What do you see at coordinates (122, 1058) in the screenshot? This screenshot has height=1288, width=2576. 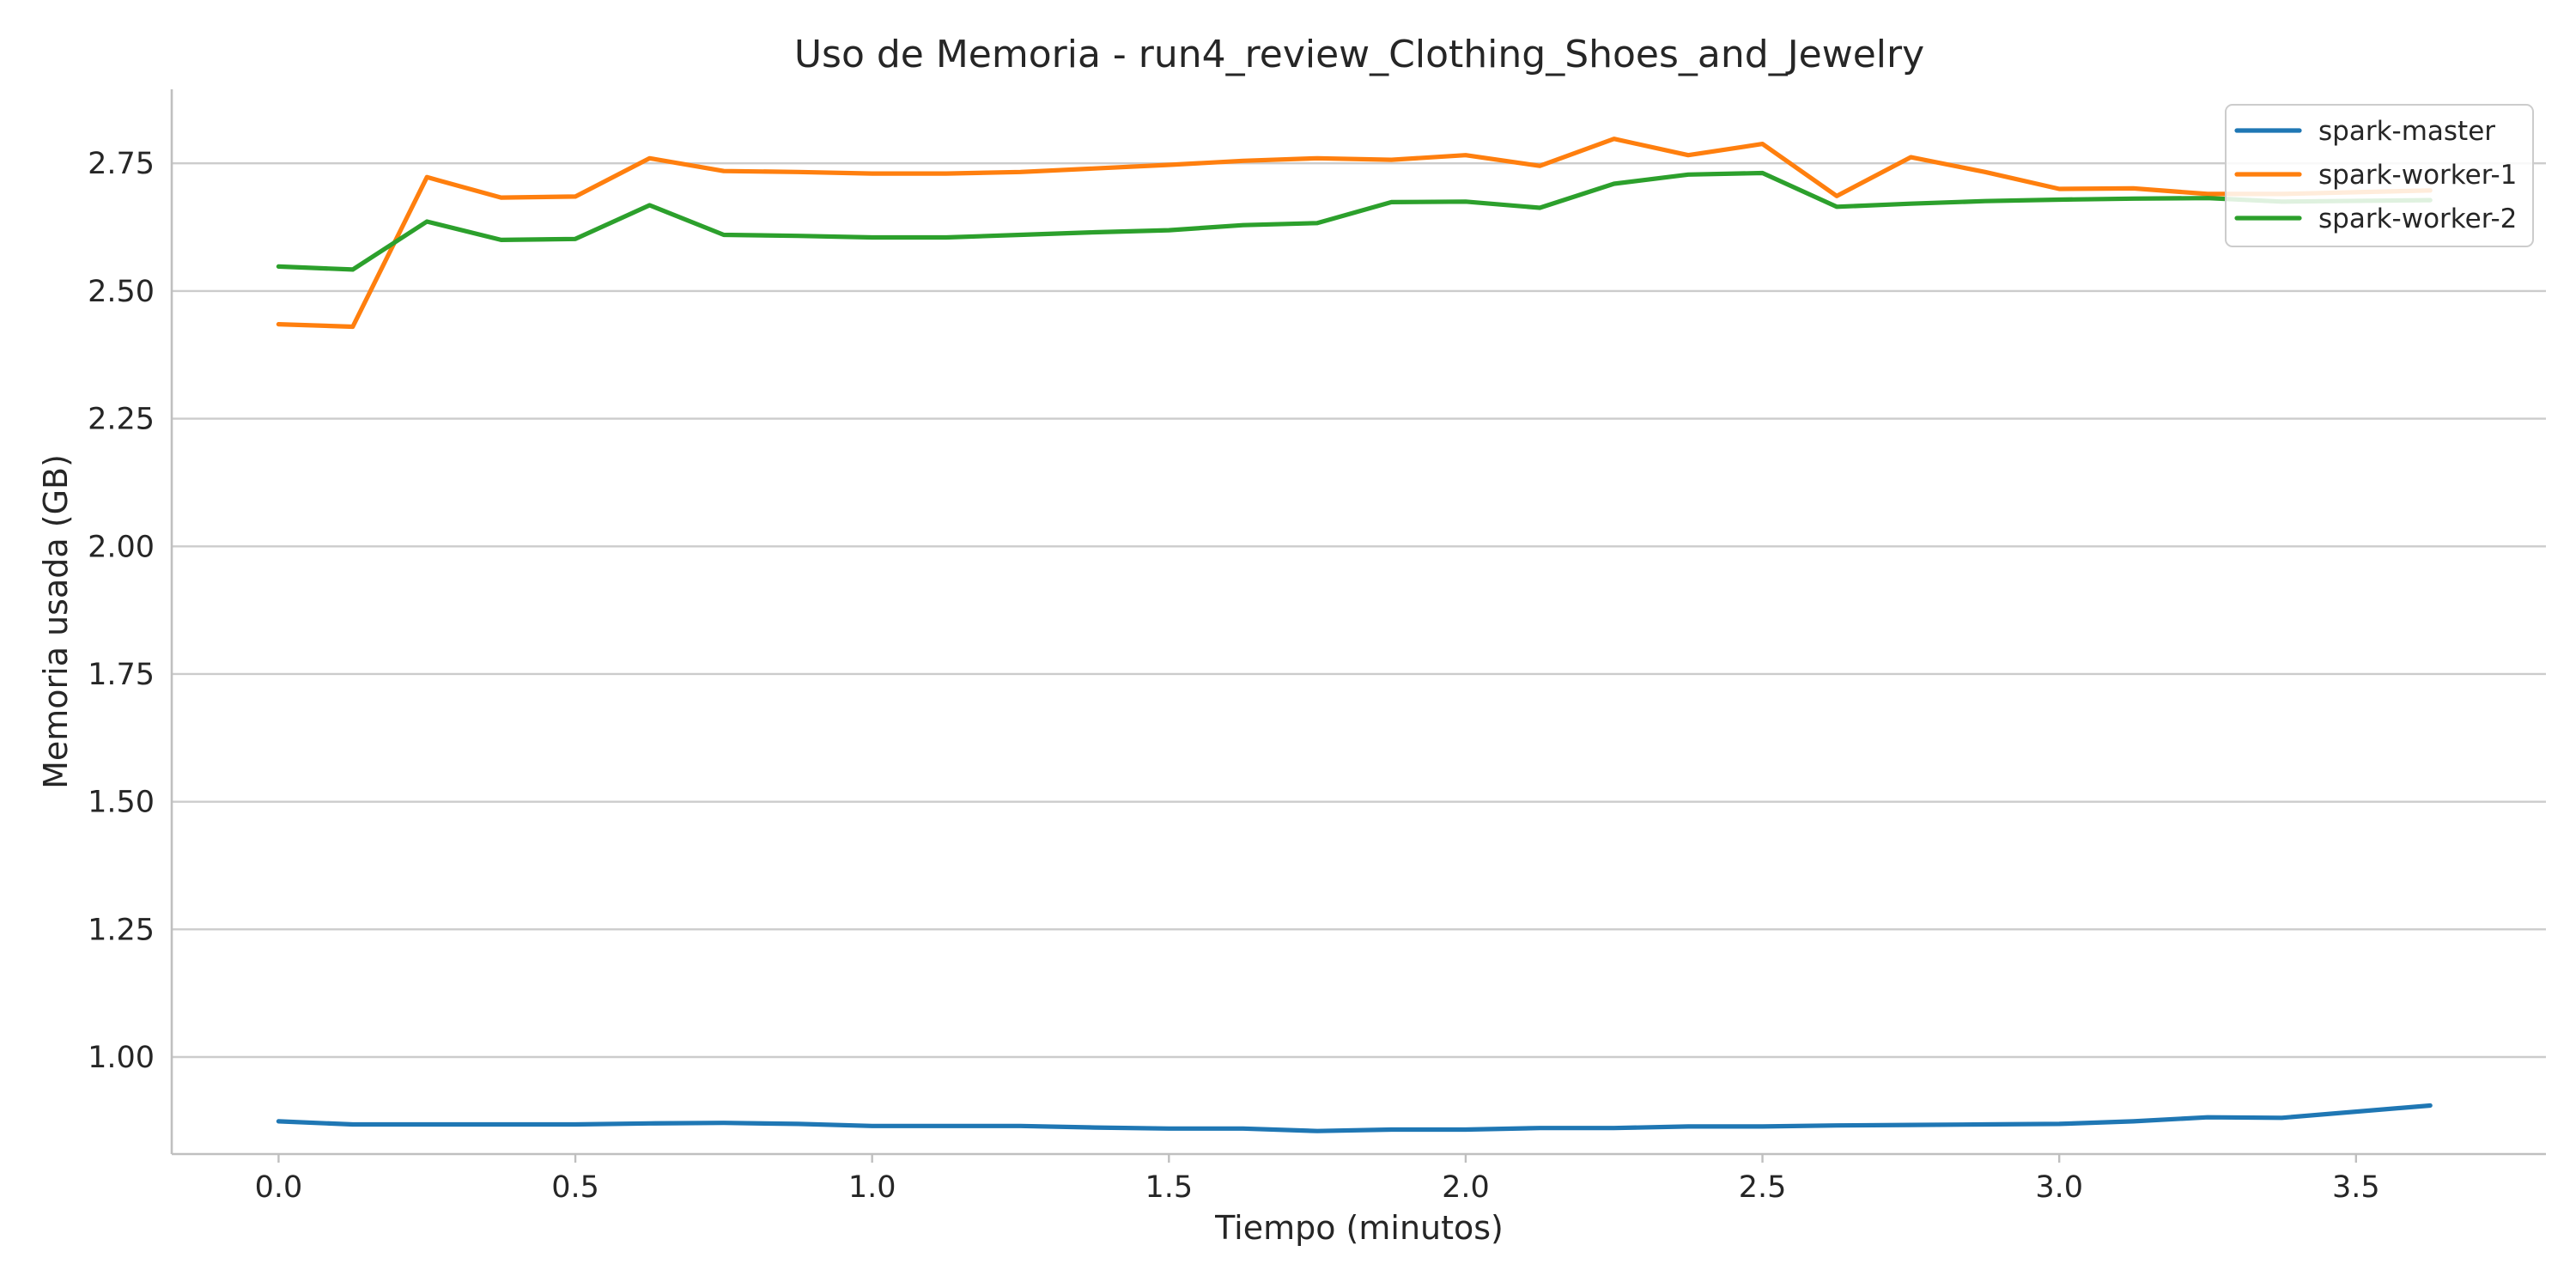 I see `y-tick-label: 1.00` at bounding box center [122, 1058].